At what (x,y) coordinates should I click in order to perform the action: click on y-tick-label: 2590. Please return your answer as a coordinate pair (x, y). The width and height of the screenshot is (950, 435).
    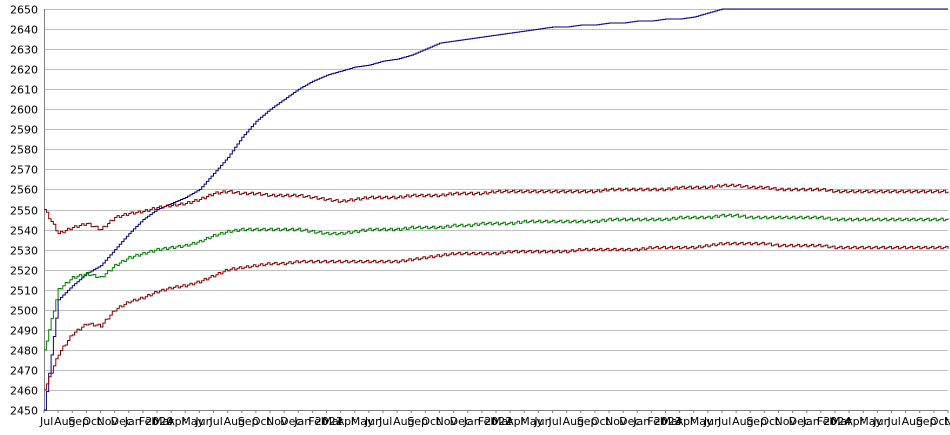
    Looking at the image, I should click on (24, 130).